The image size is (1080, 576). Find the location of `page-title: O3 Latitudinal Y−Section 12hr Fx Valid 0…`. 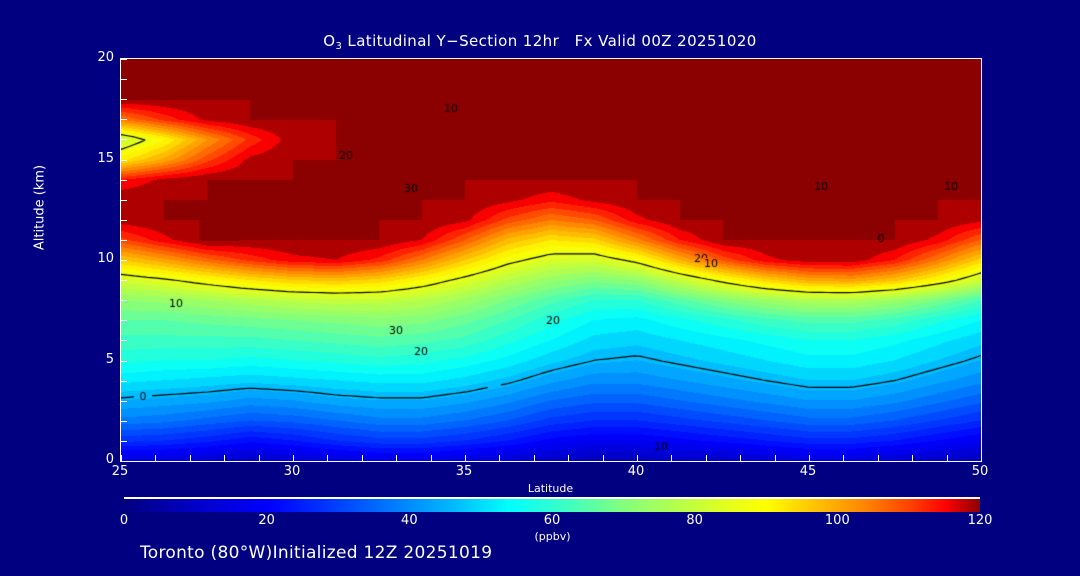

page-title: O3 Latitudinal Y−Section 12hr Fx Valid 0… is located at coordinates (540, 42).